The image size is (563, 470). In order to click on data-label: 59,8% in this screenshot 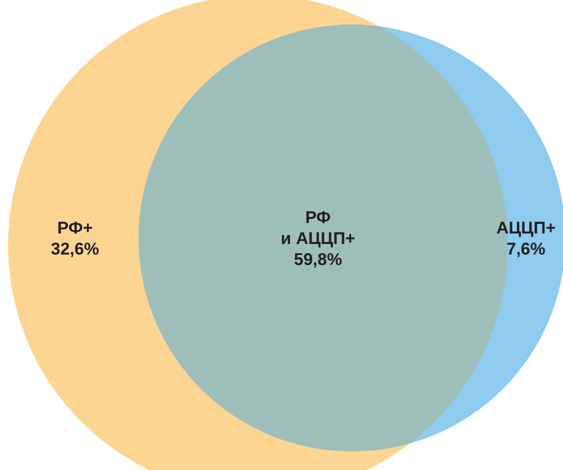, I will do `click(318, 259)`.